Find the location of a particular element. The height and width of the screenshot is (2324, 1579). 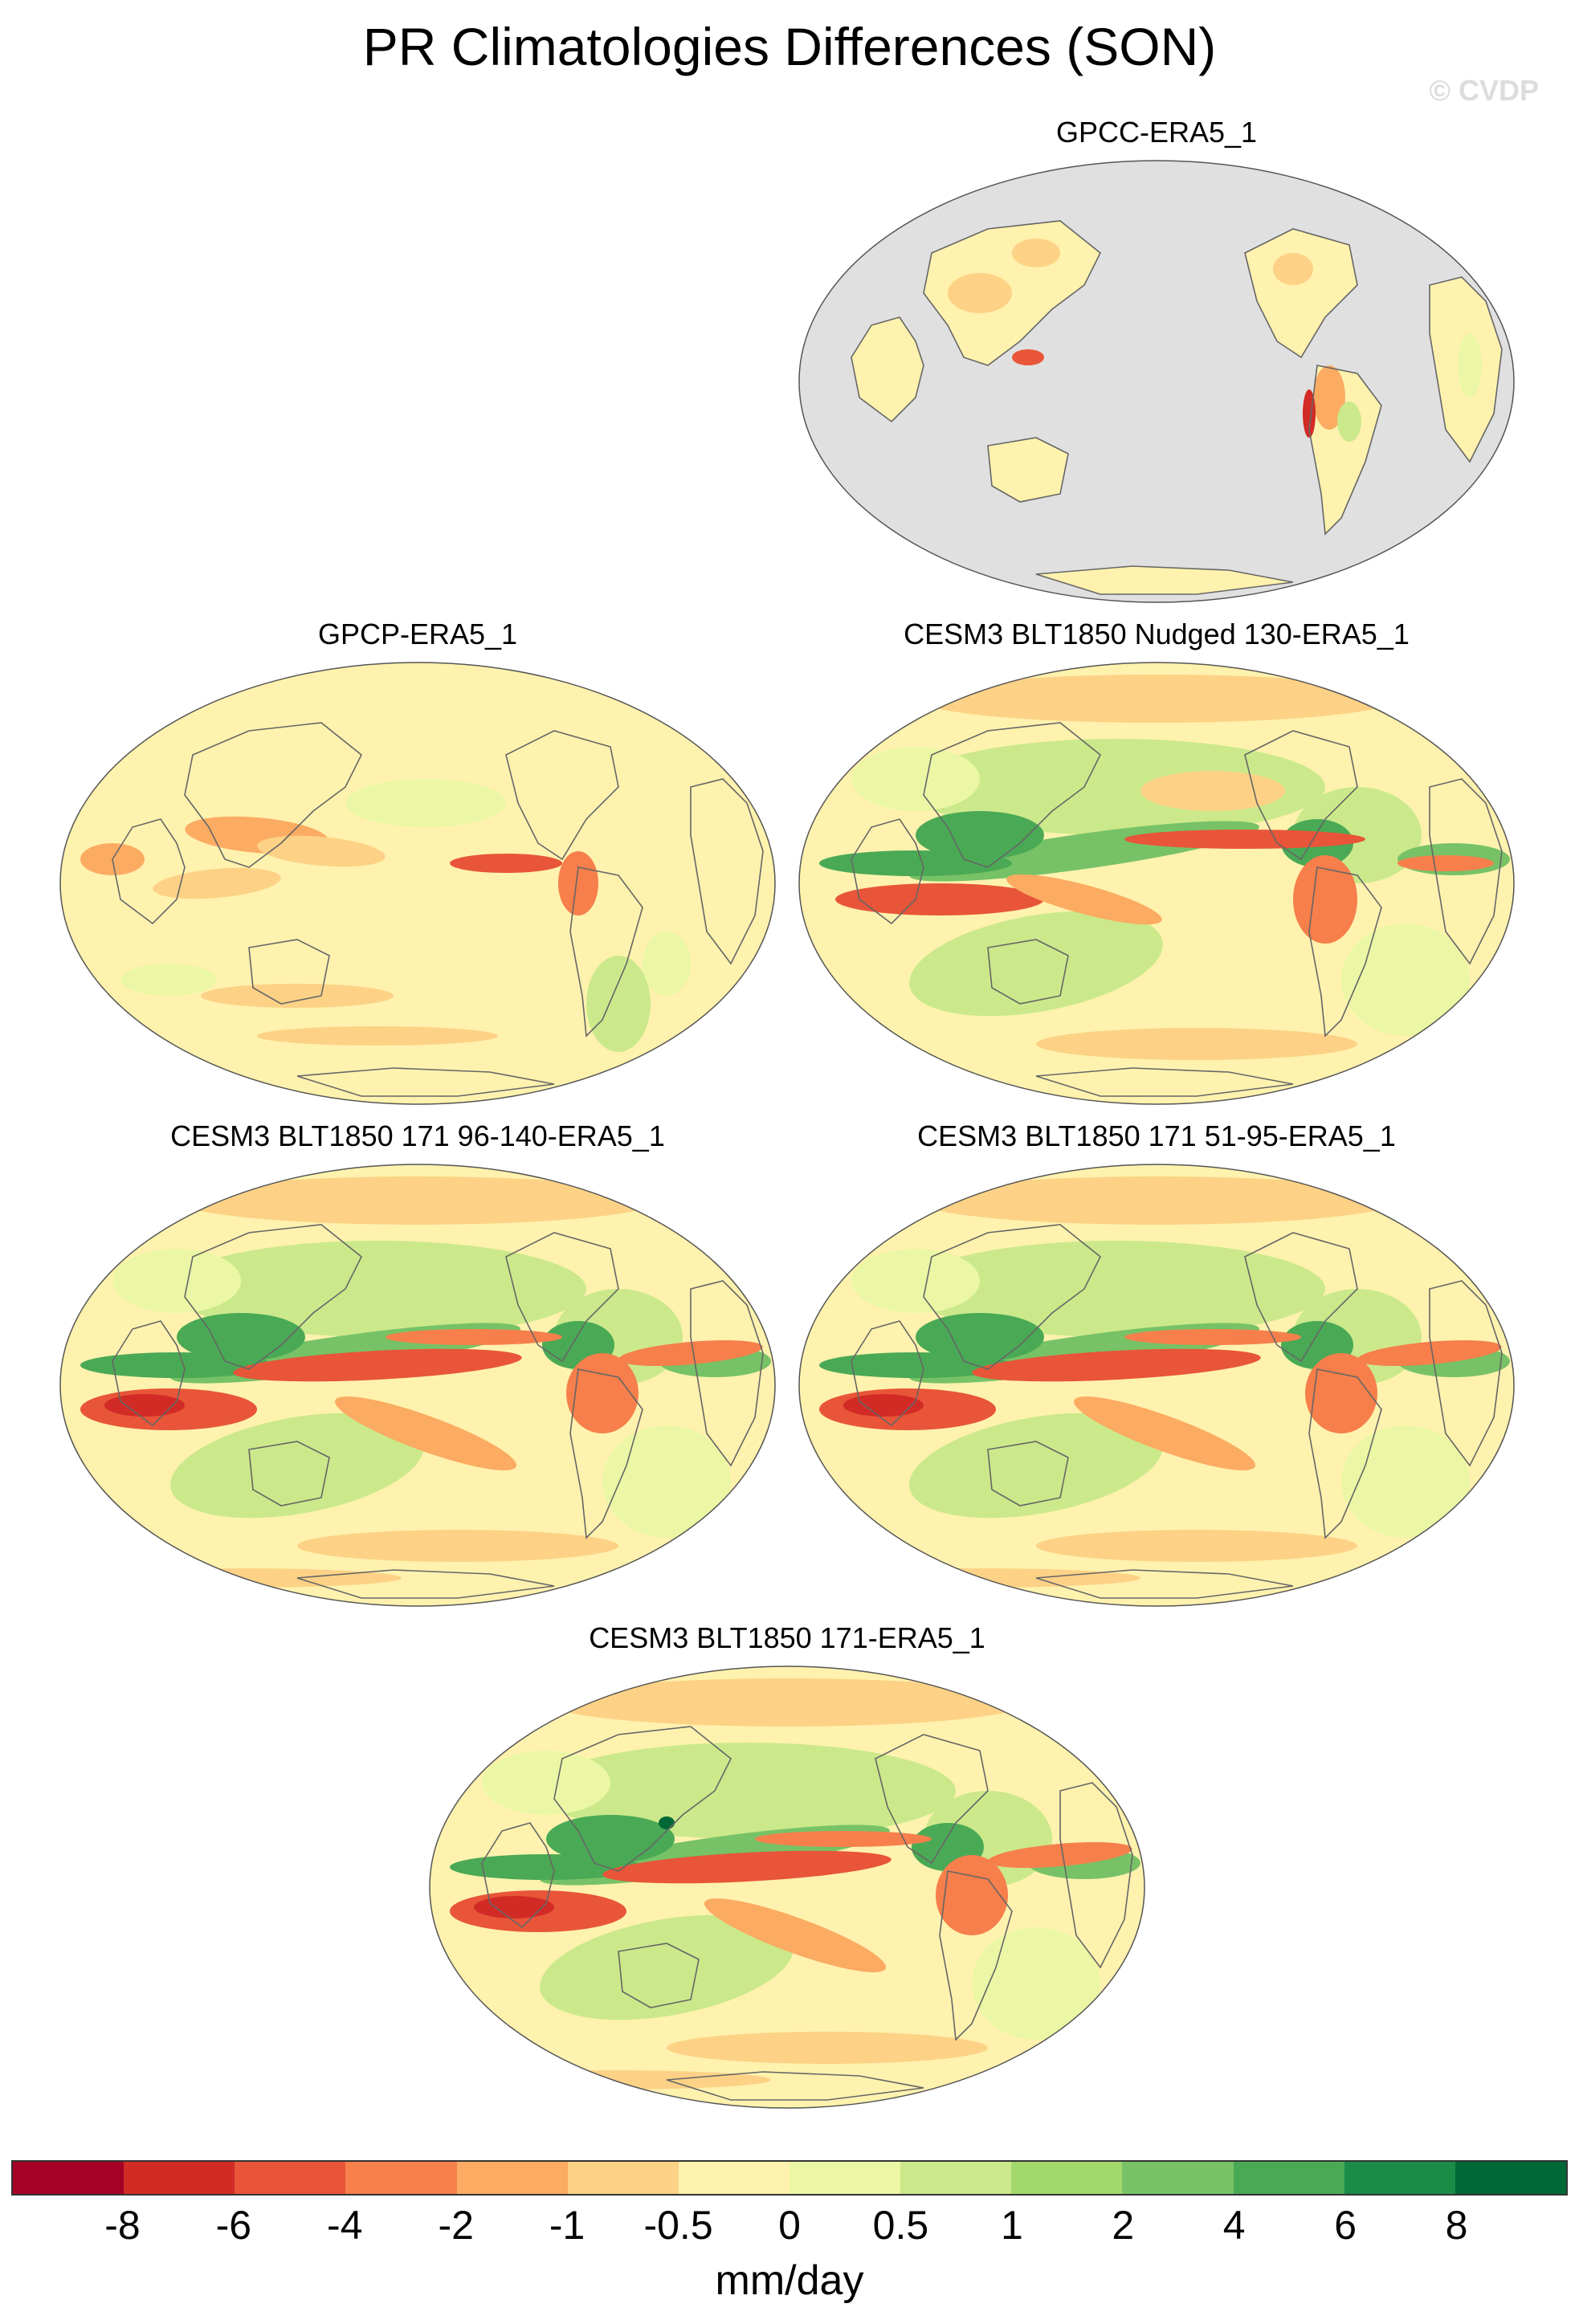

map-panel-96-140: CESM3 BLT1850 171 96-140-ERA5_1 is located at coordinates (417, 1365).